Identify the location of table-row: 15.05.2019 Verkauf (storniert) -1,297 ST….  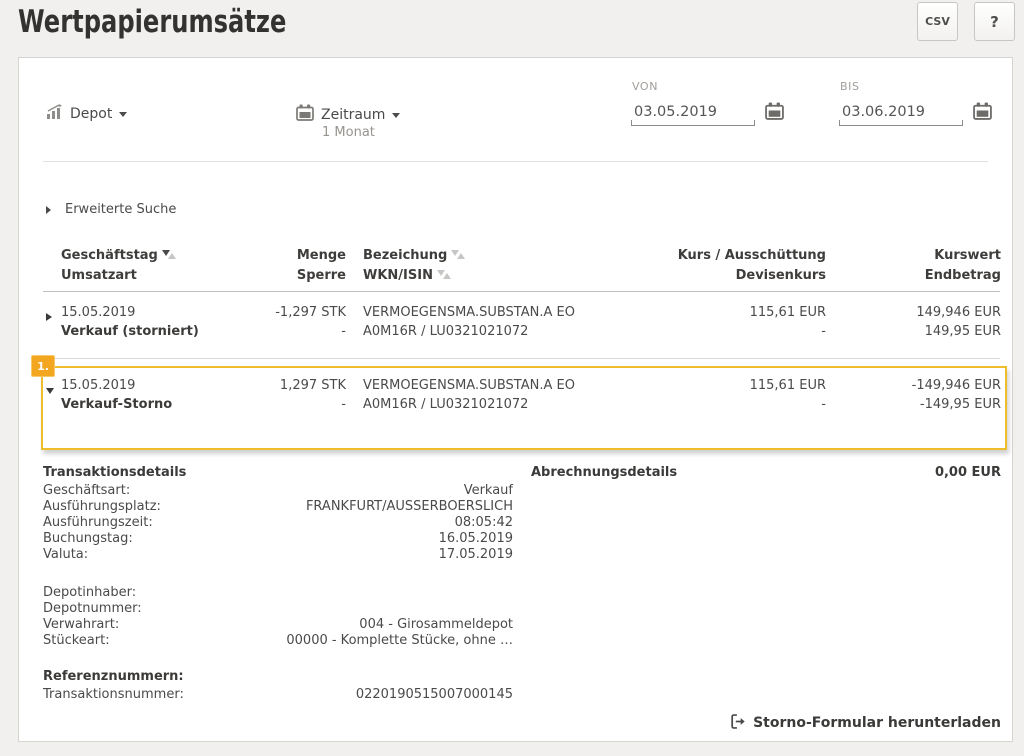
(515, 323).